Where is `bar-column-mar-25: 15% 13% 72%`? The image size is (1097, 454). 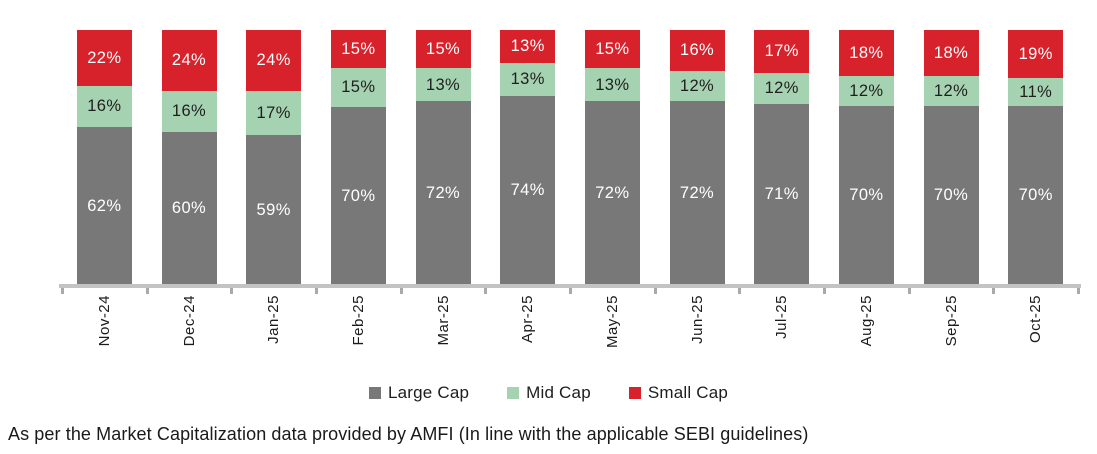 bar-column-mar-25: 15% 13% 72% is located at coordinates (443, 157).